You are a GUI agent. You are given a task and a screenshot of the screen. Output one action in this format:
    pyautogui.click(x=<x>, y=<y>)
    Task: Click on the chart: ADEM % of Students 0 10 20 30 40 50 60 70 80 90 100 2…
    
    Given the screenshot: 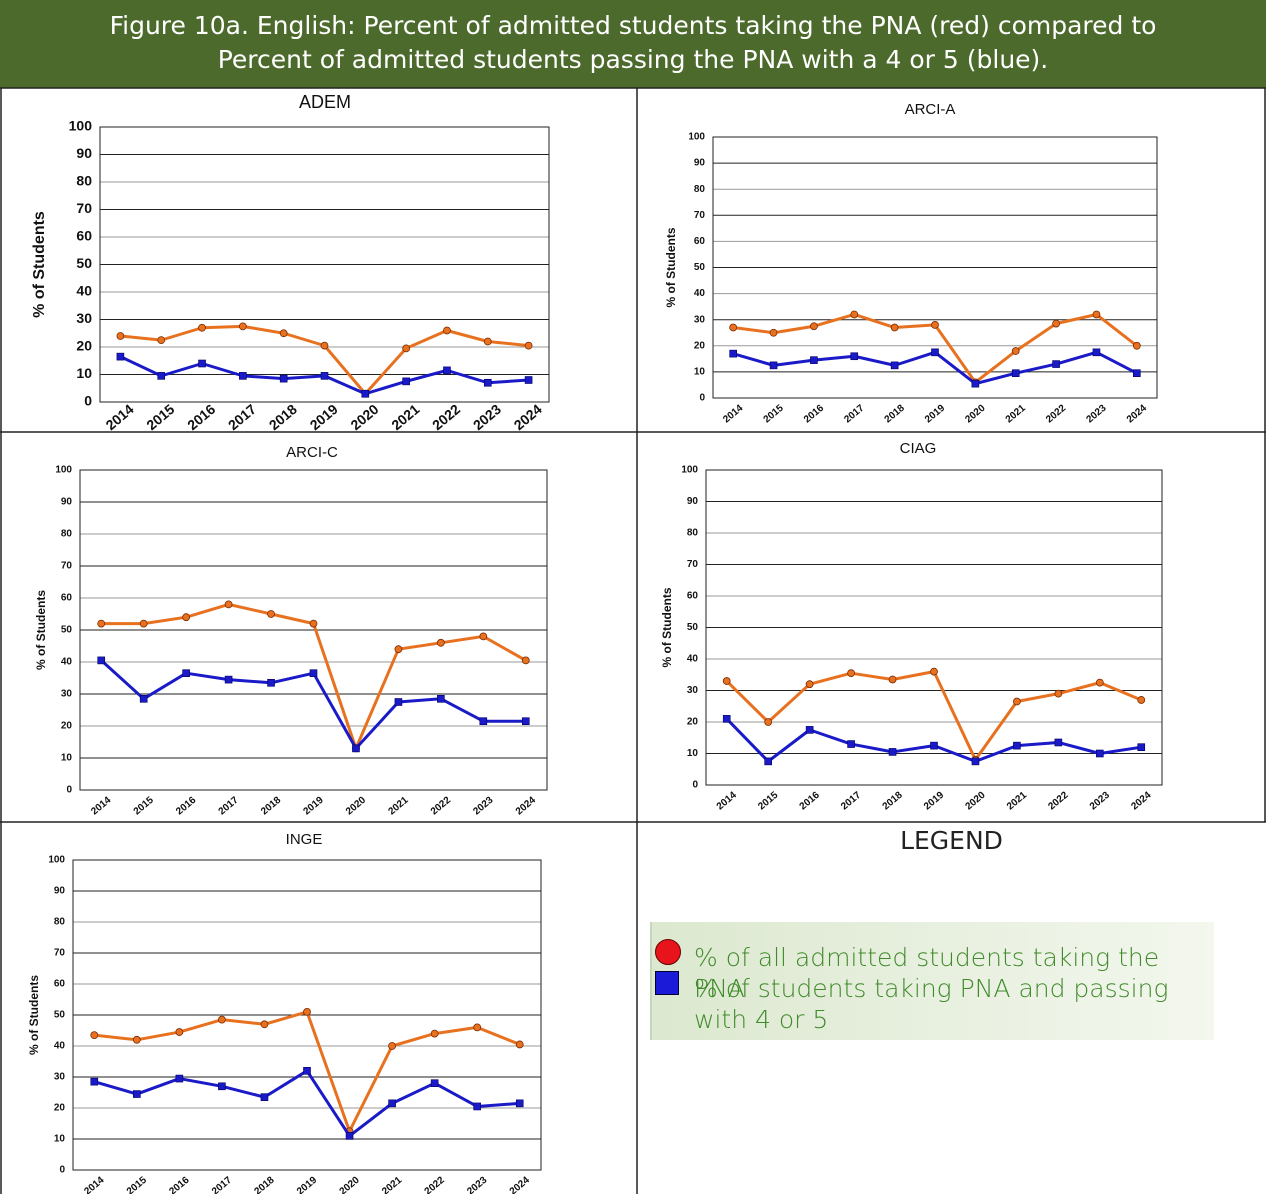 What is the action you would take?
    pyautogui.click(x=290, y=262)
    